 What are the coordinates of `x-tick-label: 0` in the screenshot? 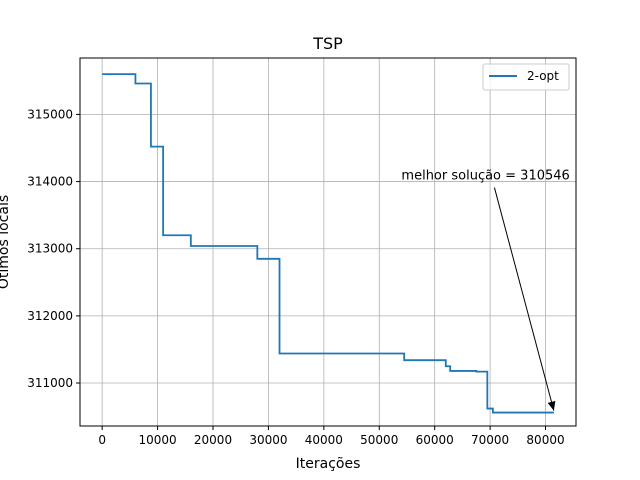 It's located at (102, 440).